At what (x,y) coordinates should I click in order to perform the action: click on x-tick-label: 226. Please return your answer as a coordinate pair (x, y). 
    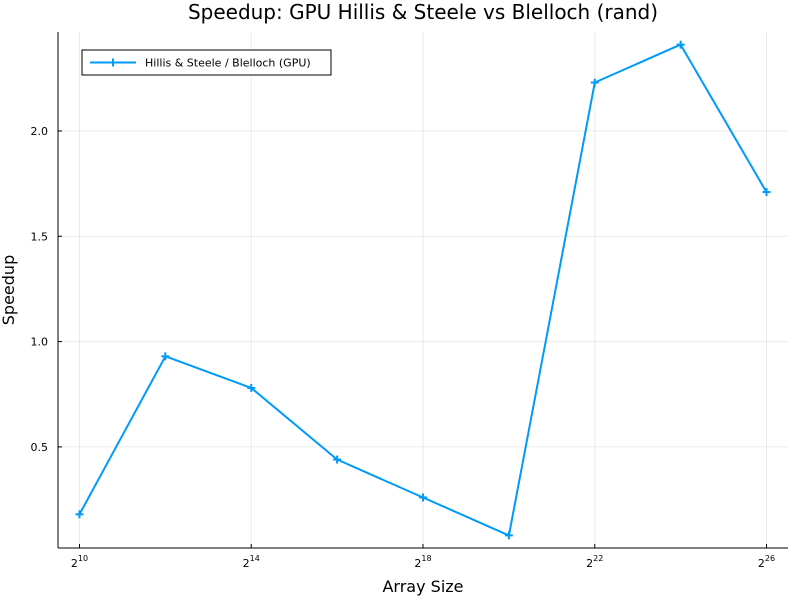
    Looking at the image, I should click on (766, 562).